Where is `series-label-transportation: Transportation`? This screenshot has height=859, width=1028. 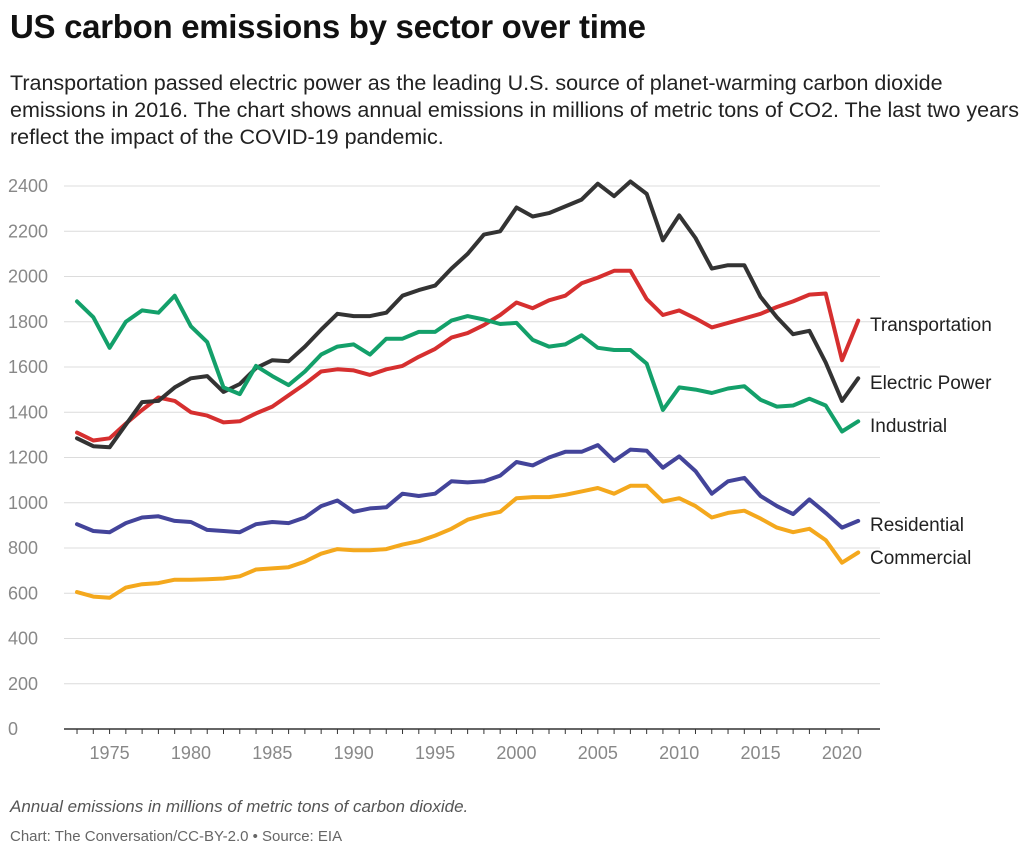
series-label-transportation: Transportation is located at coordinates (931, 325).